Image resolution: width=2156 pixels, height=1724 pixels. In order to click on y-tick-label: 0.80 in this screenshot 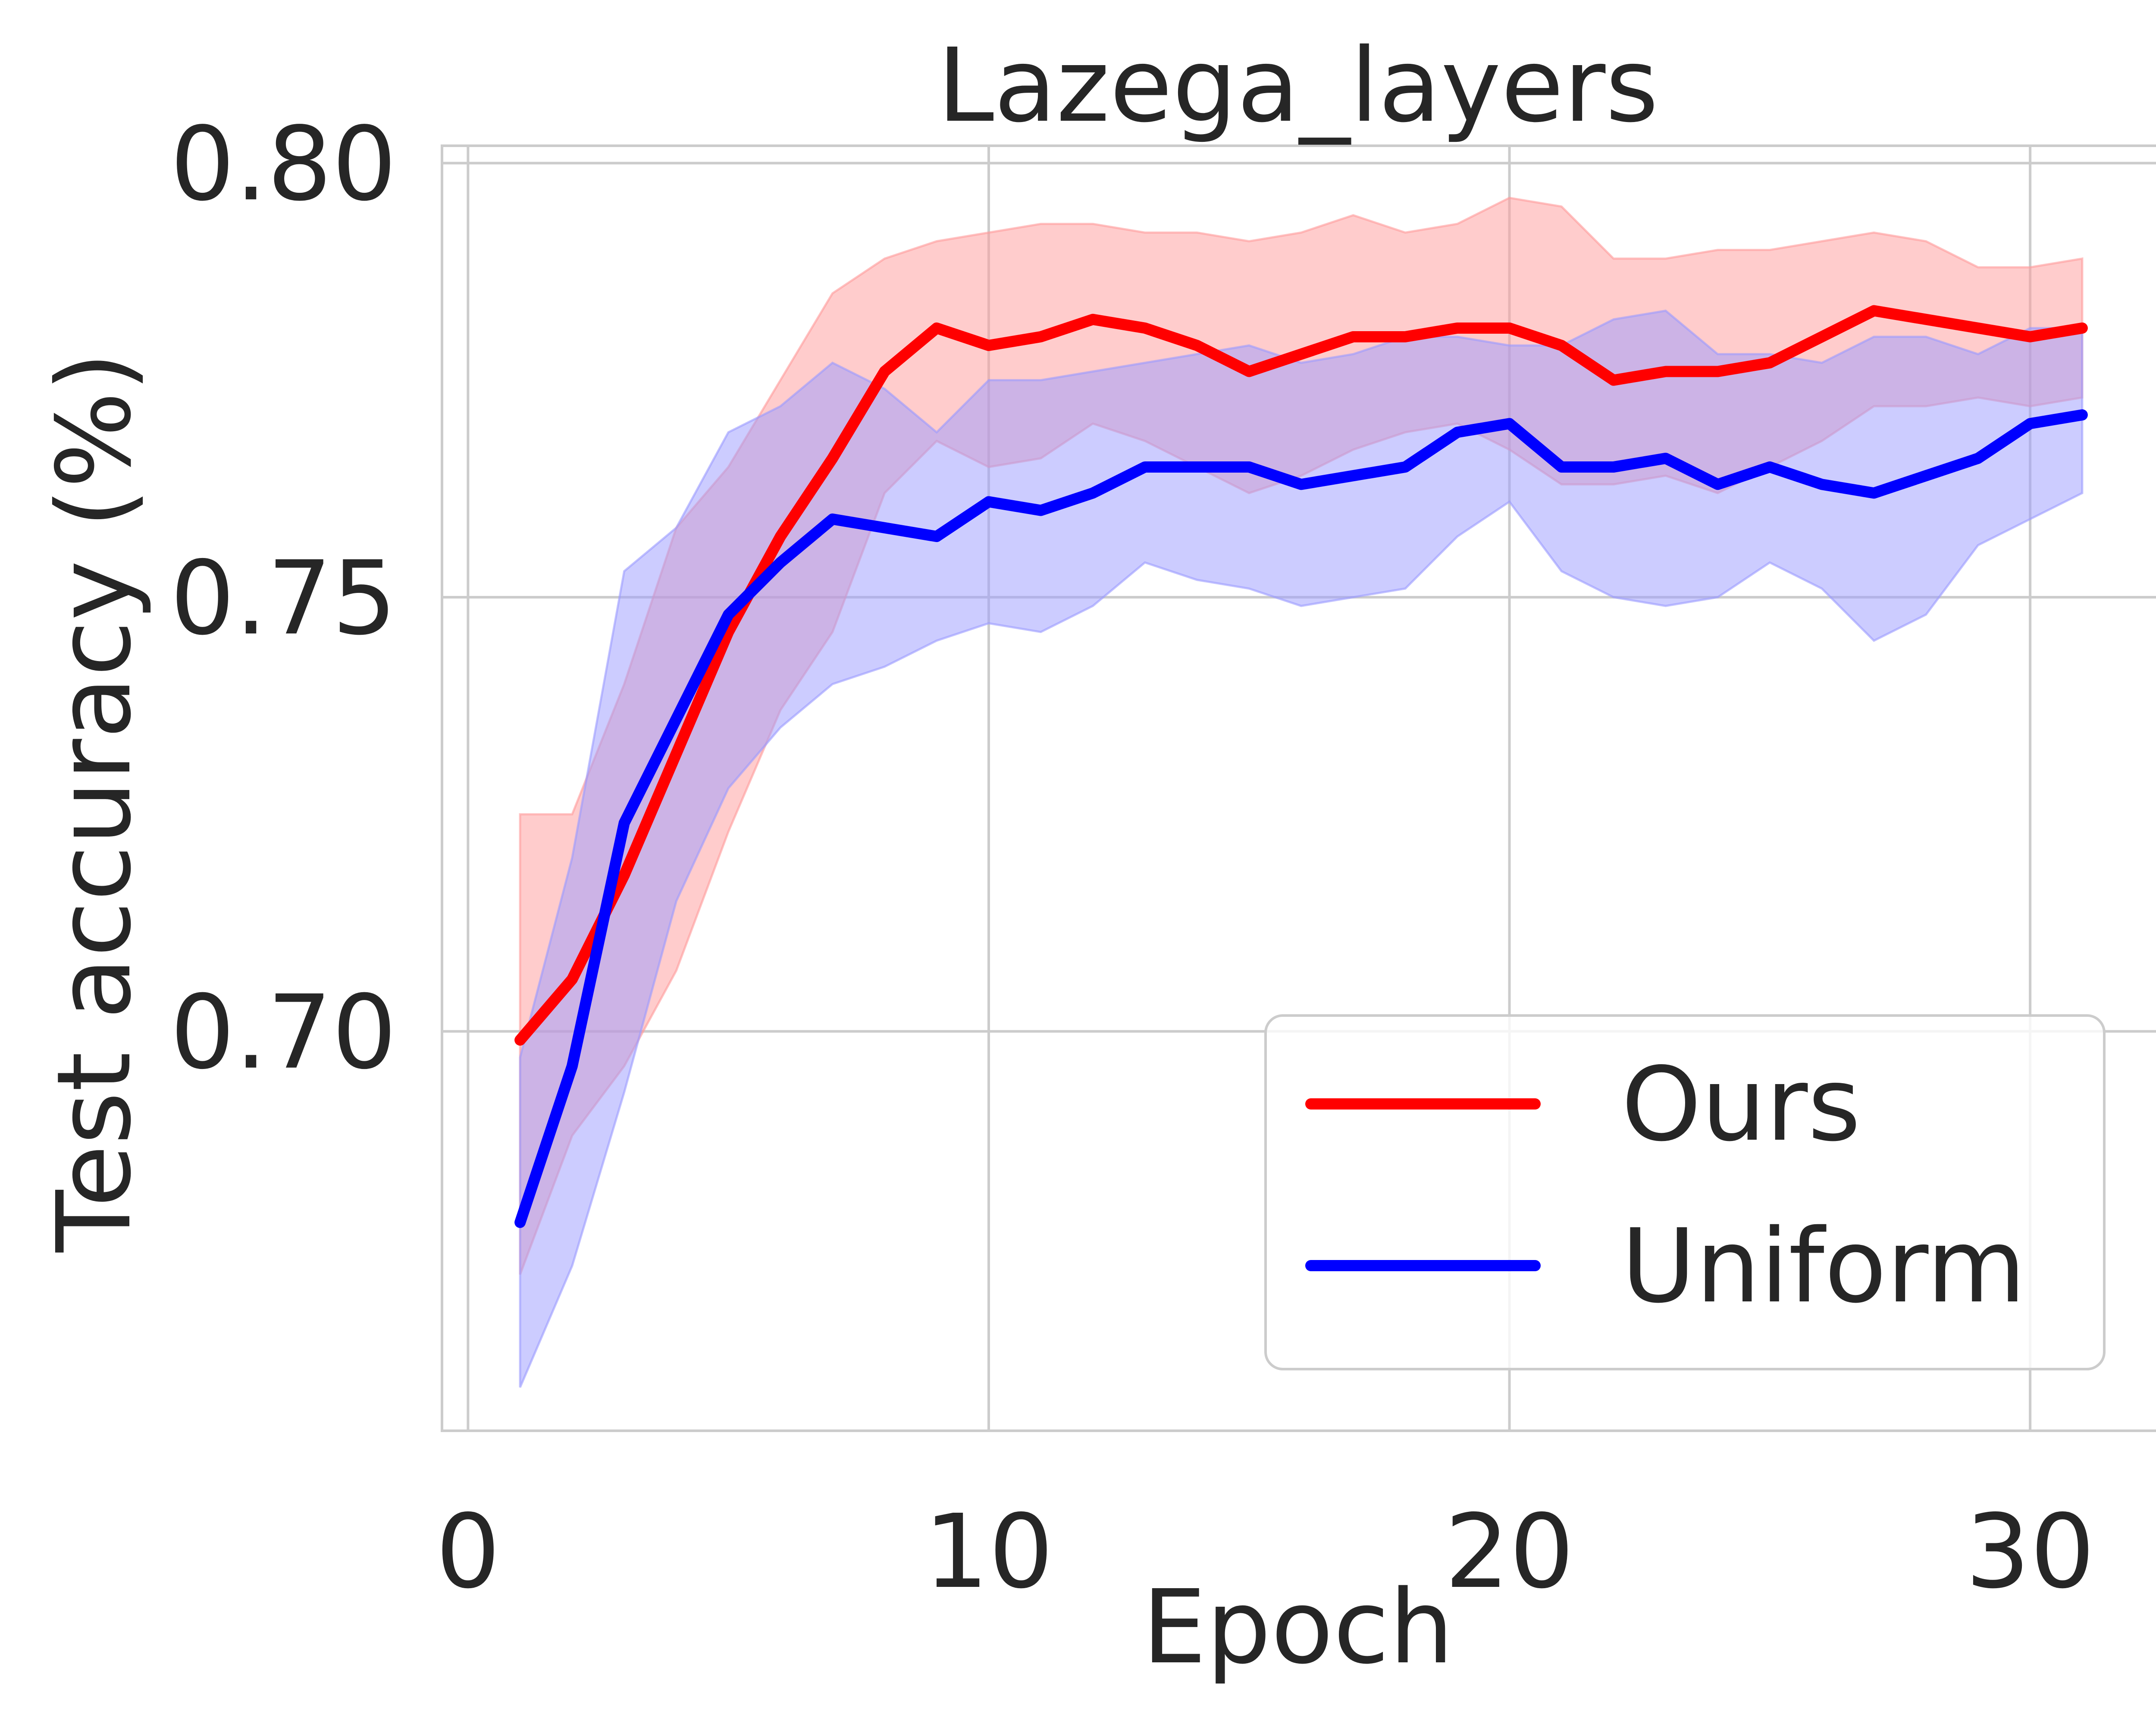, I will do `click(283, 164)`.